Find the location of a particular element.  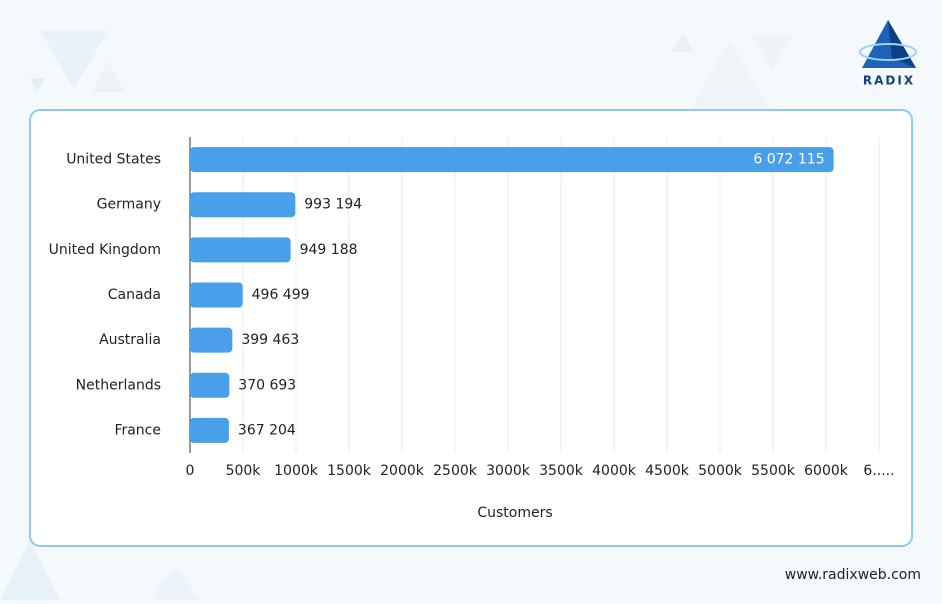

x-tick-label: 500k is located at coordinates (244, 471).